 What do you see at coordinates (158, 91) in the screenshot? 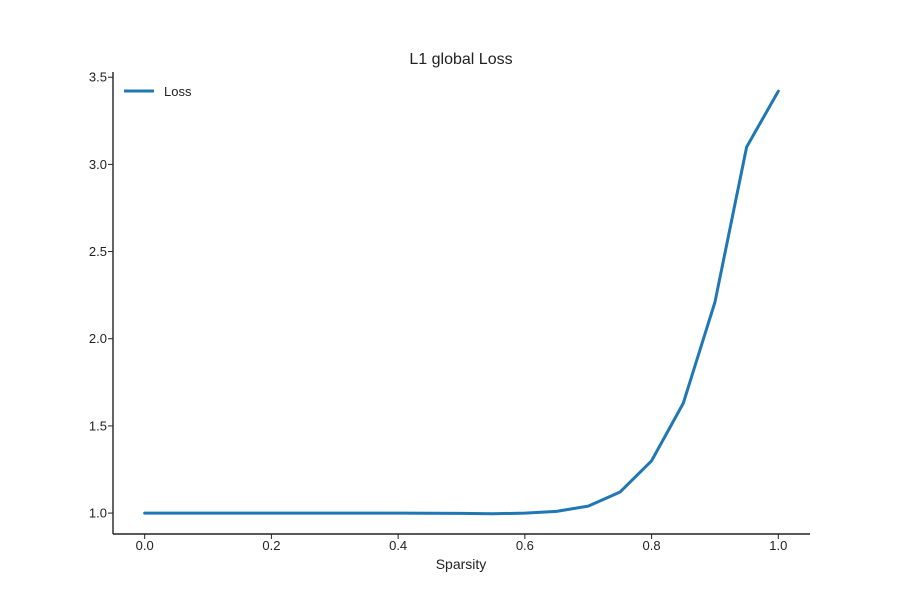
I see `legend: Loss` at bounding box center [158, 91].